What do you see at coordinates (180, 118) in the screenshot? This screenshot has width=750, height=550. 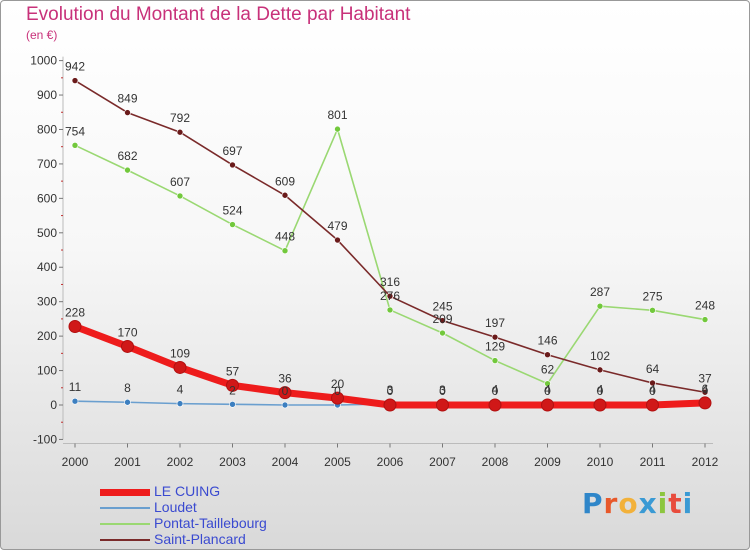 I see `data-label-3: 792` at bounding box center [180, 118].